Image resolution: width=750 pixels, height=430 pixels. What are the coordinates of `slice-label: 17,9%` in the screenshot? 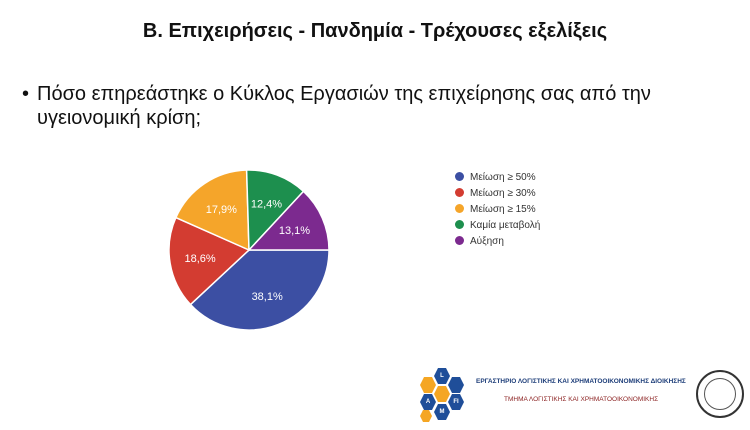 It's located at (221, 210).